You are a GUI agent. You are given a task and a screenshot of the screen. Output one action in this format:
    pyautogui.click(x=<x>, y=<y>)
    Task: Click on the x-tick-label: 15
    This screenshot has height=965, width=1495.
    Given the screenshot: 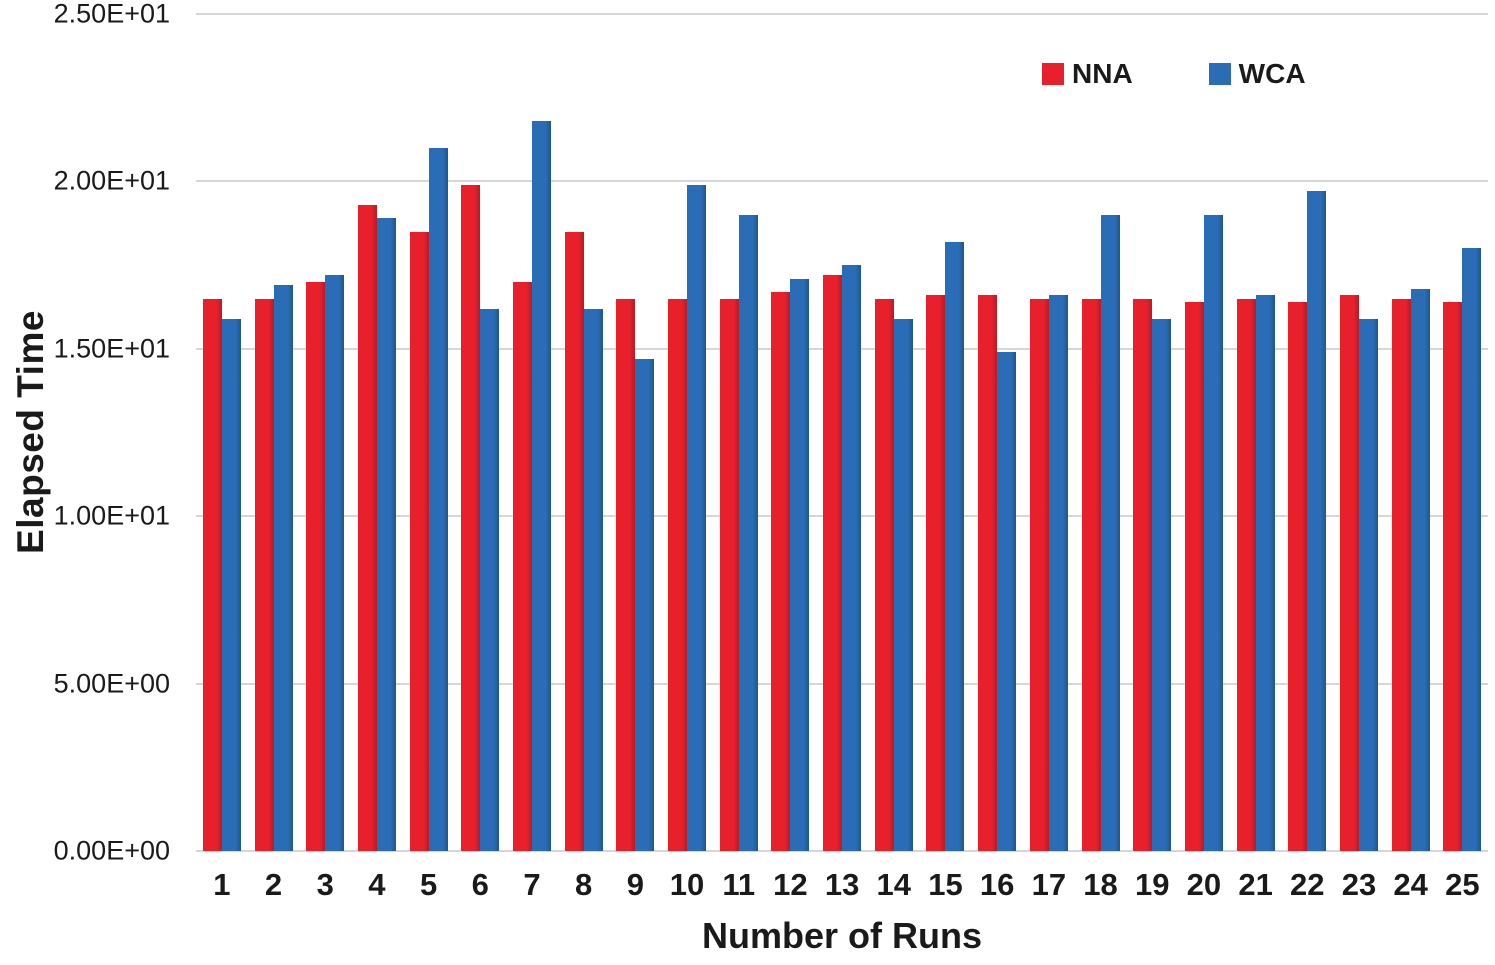 What is the action you would take?
    pyautogui.click(x=945, y=884)
    